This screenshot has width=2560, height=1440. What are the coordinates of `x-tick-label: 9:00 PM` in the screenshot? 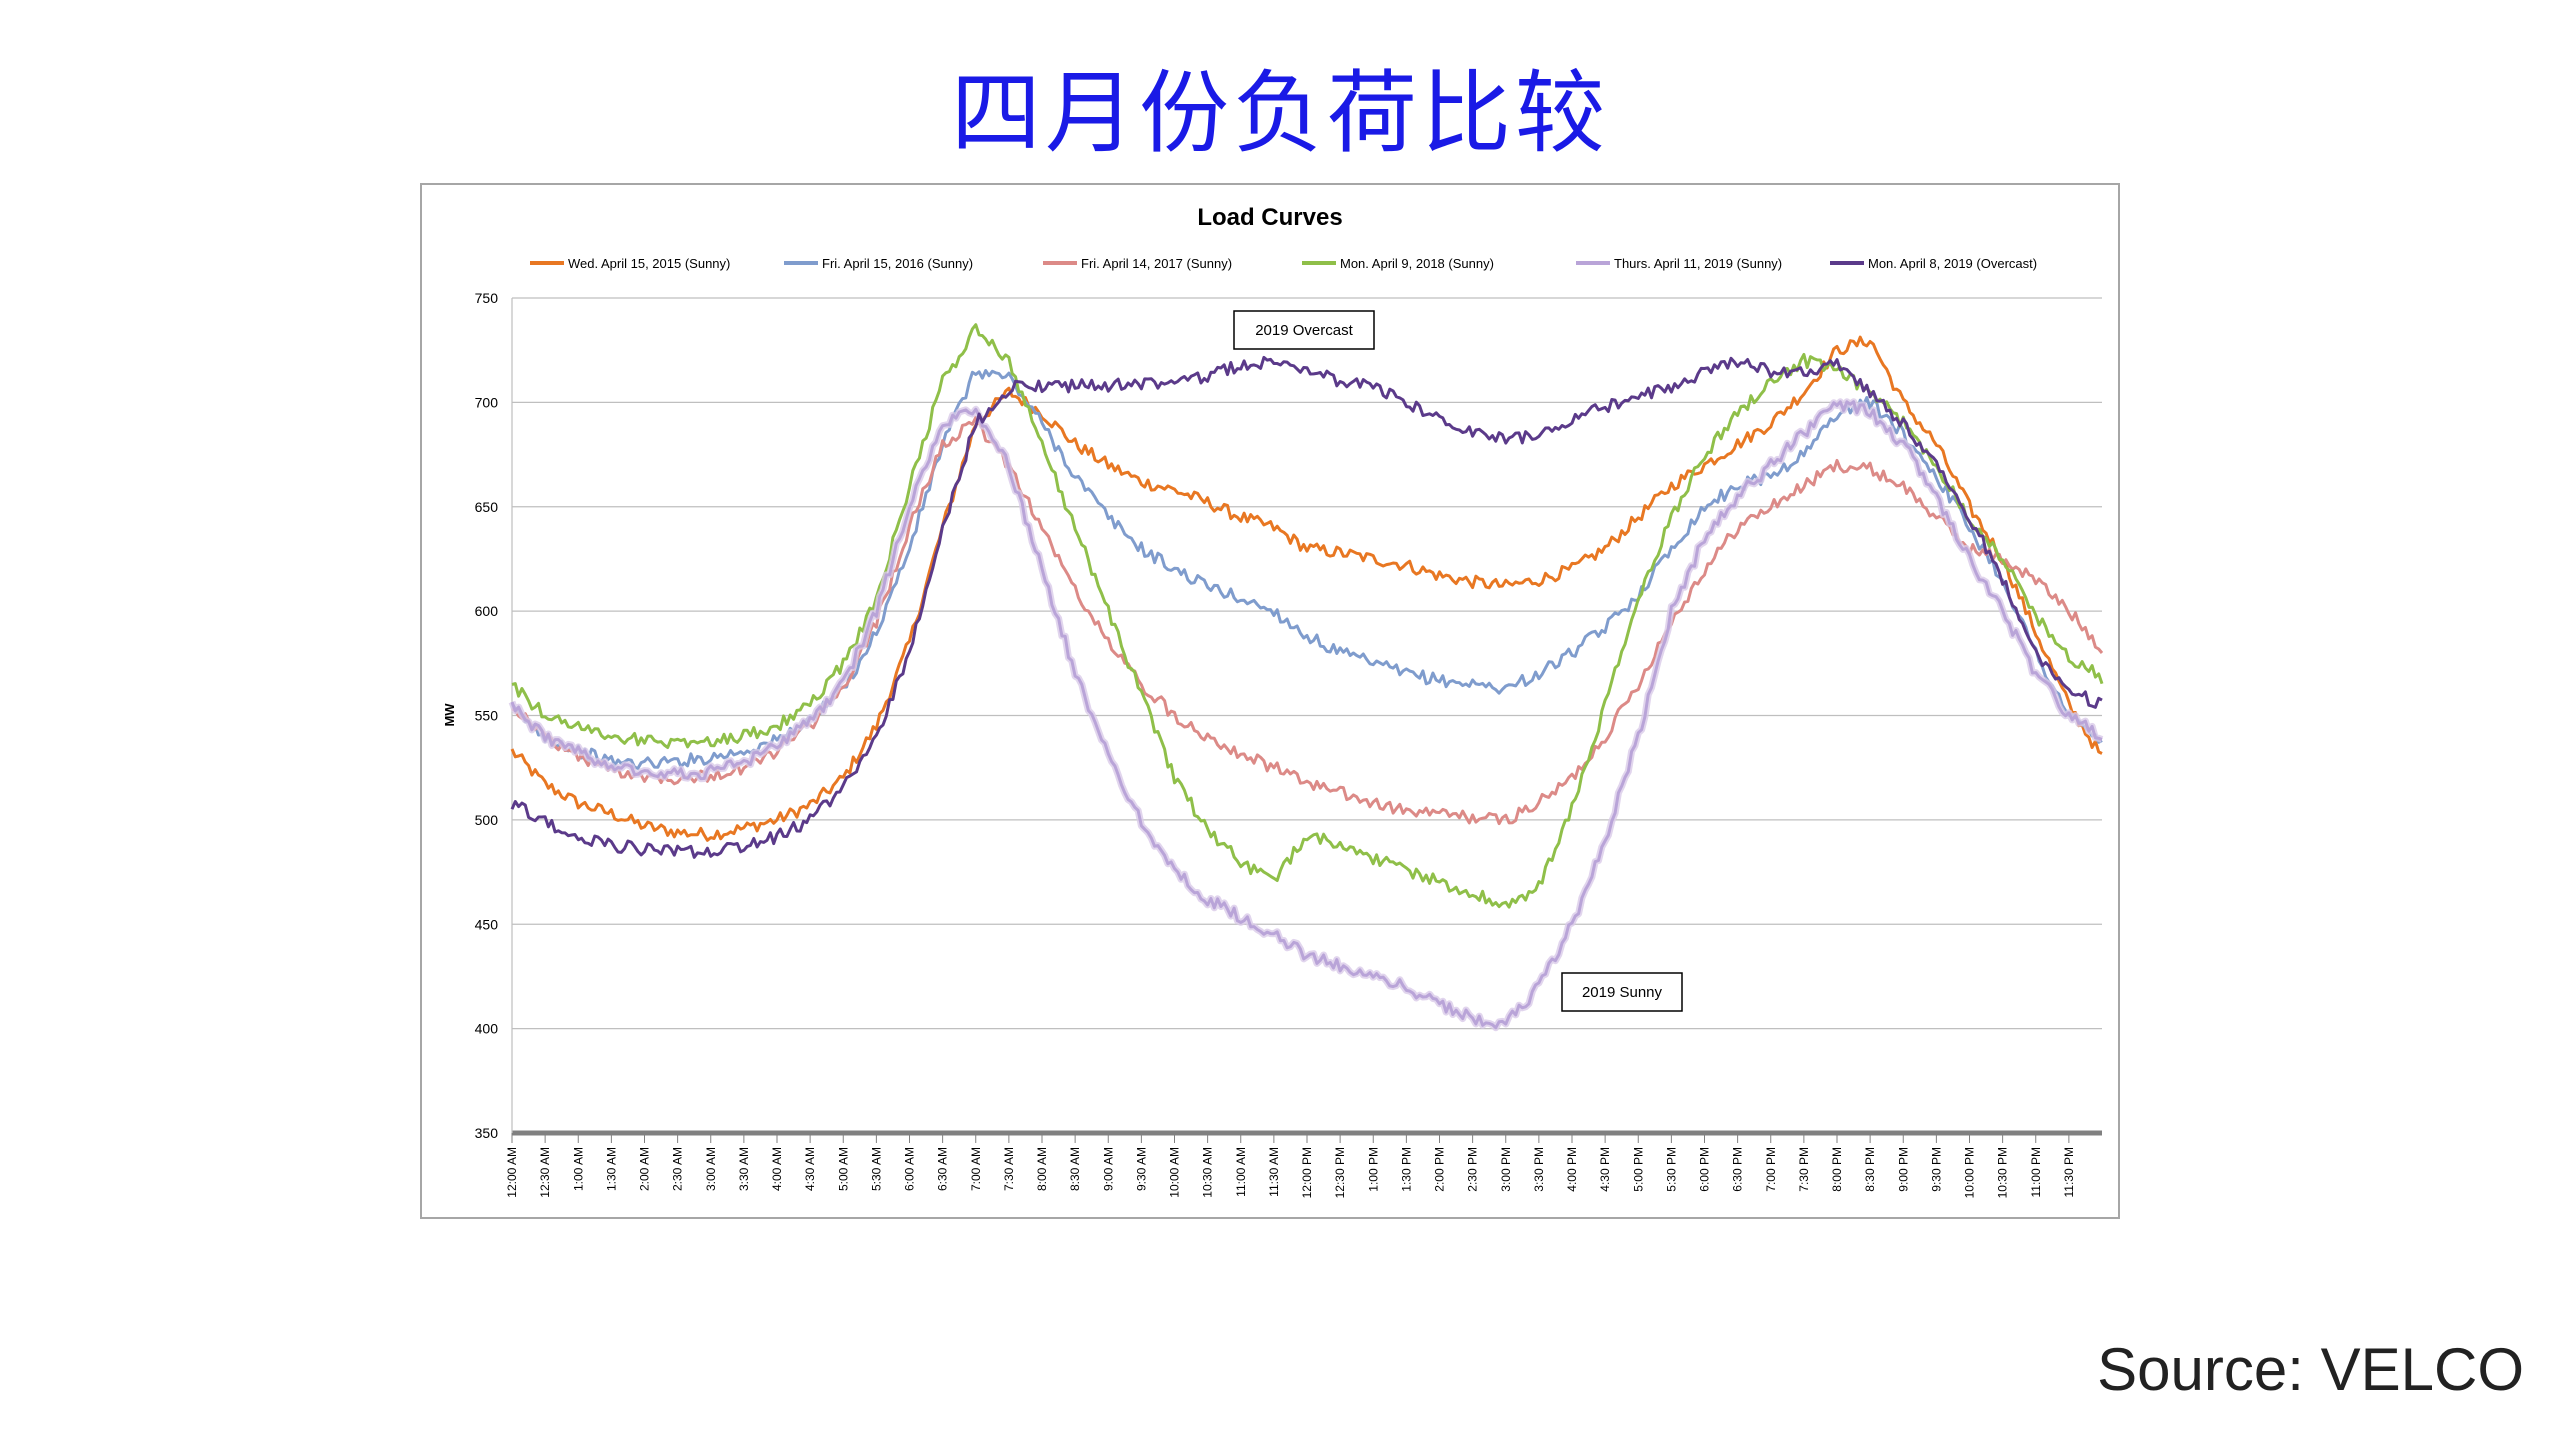 It's located at (1903, 1169).